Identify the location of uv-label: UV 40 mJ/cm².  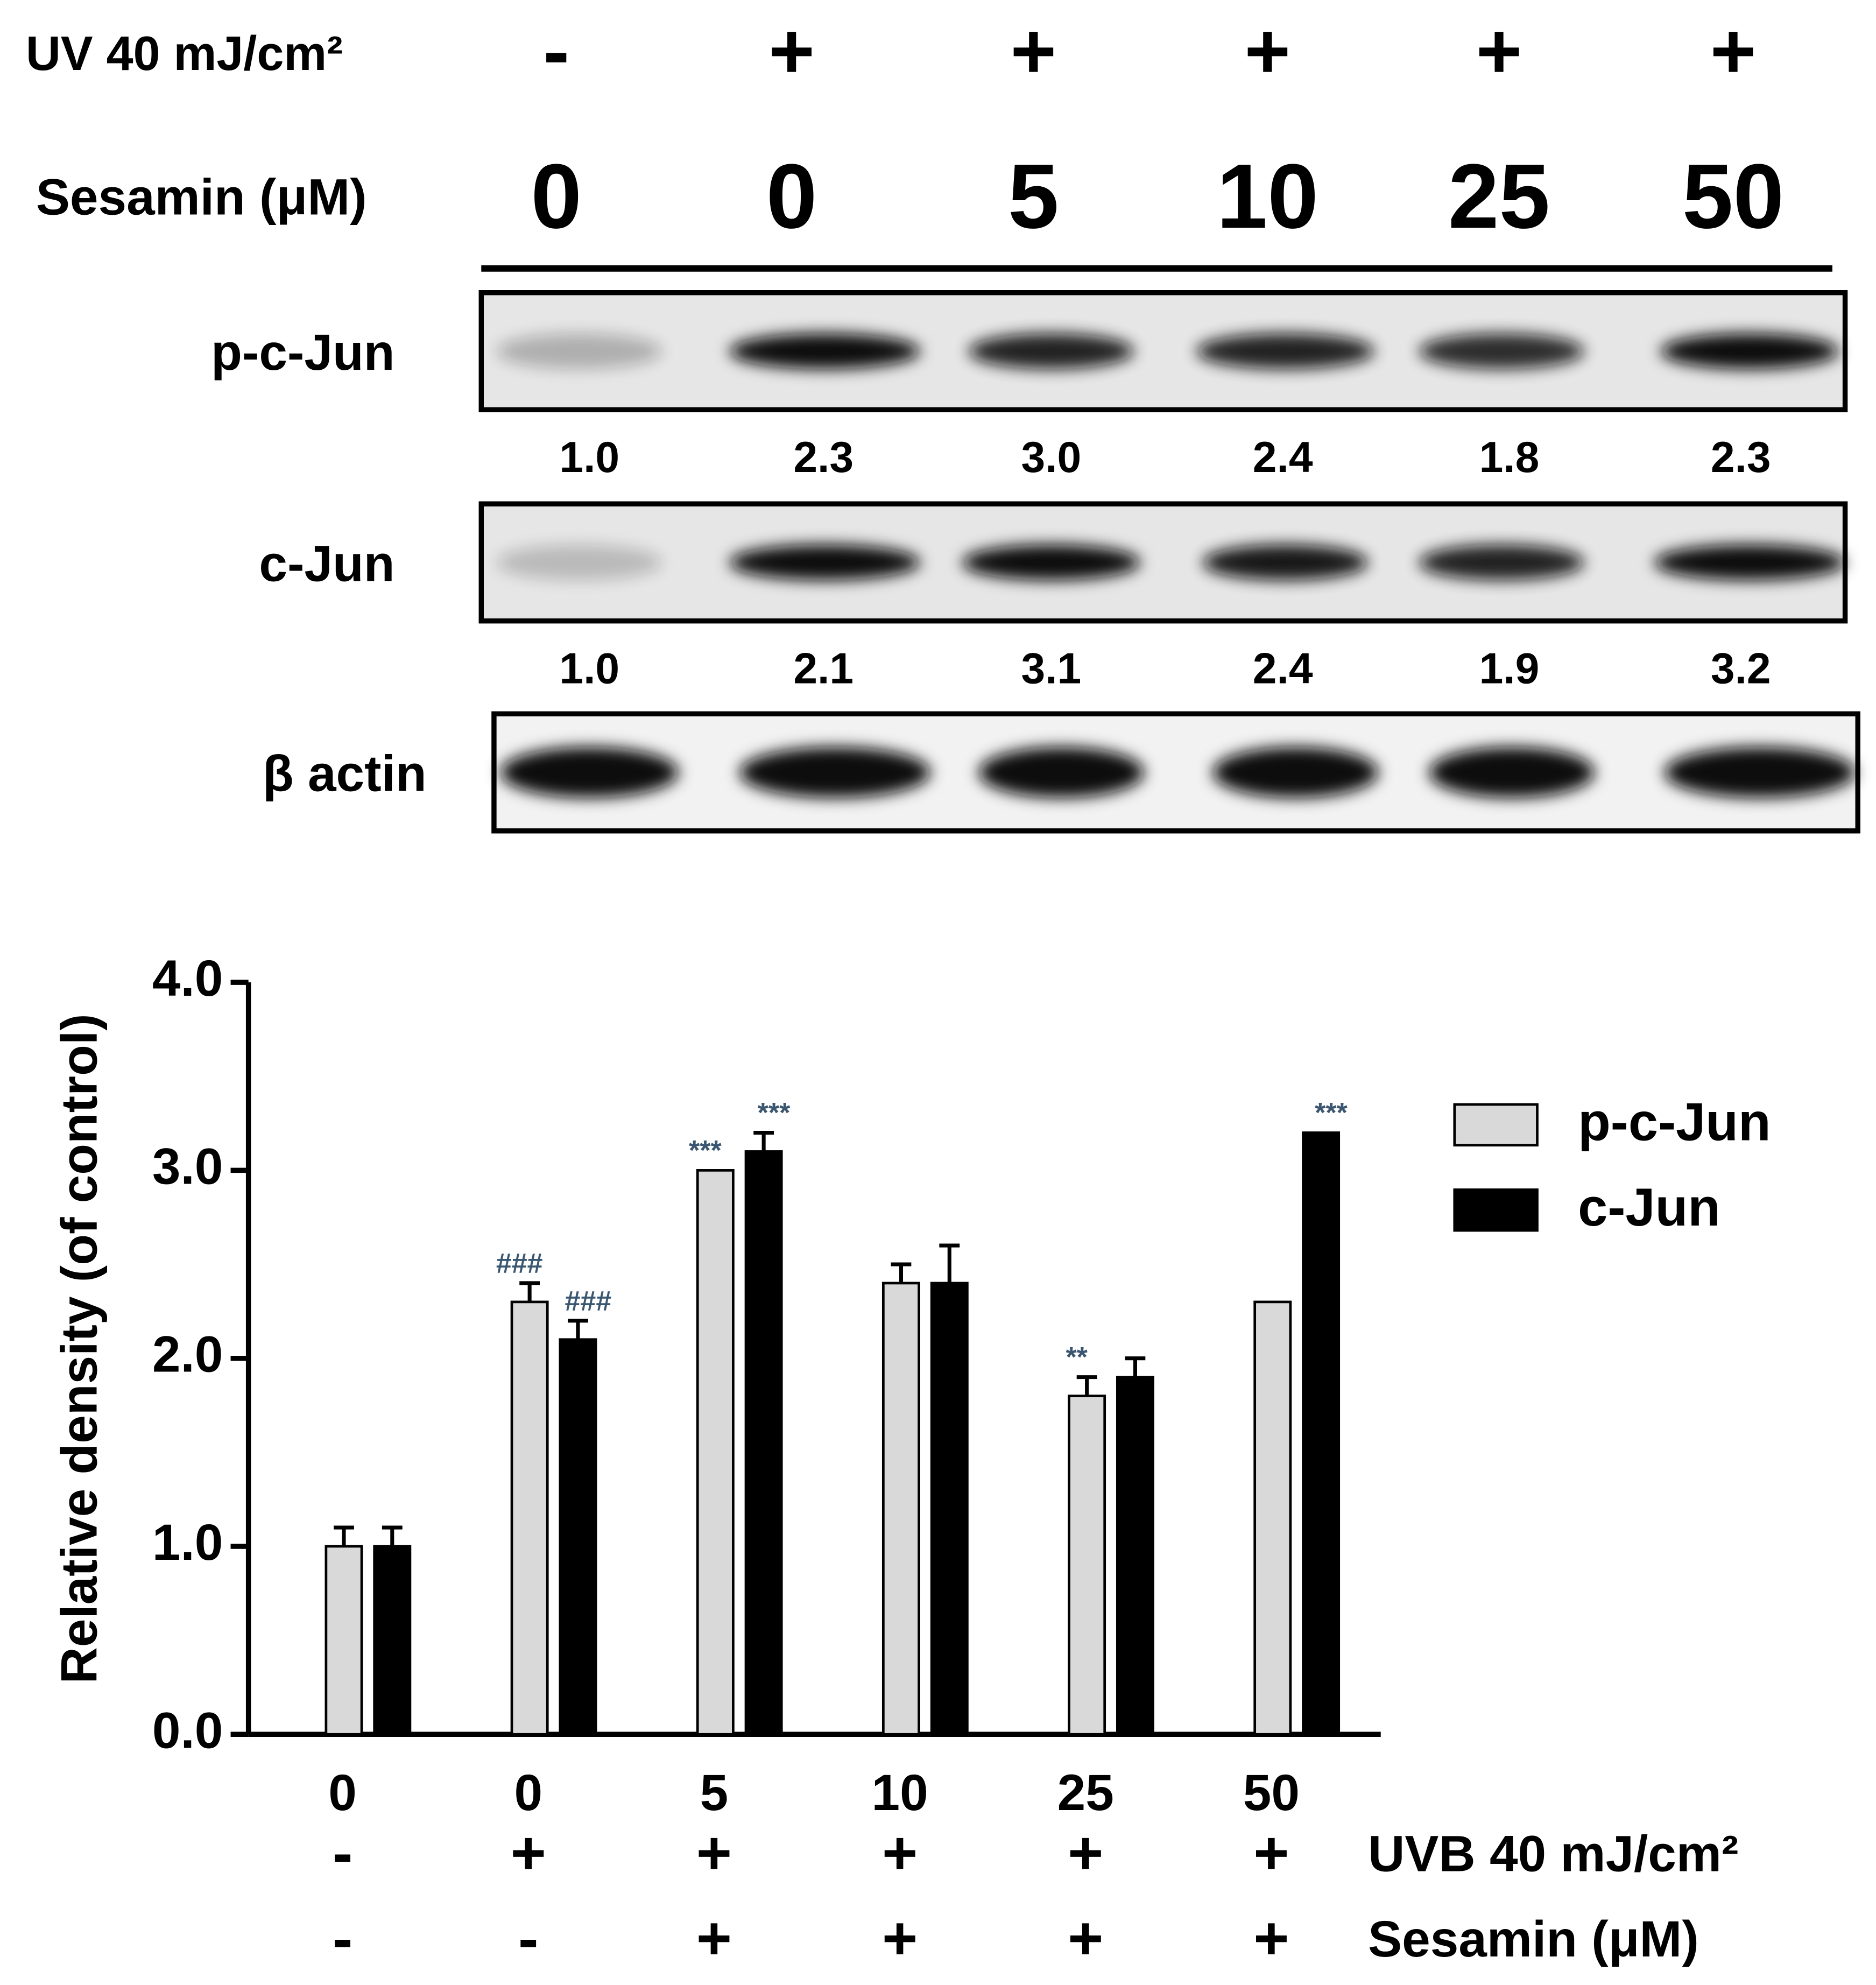
(184, 54).